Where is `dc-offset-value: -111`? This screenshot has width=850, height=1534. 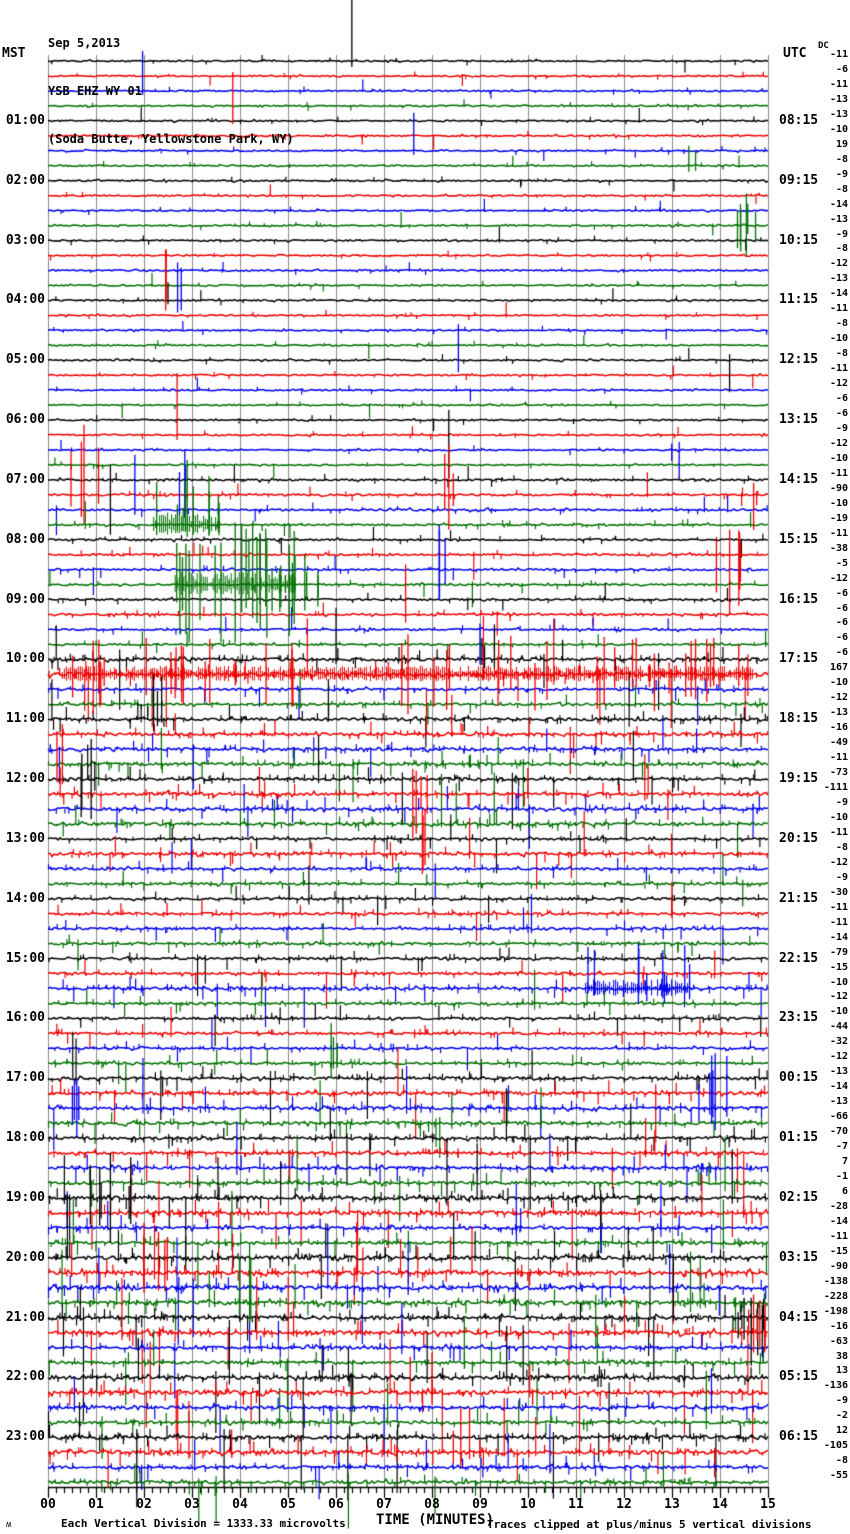 dc-offset-value: -111 is located at coordinates (835, 788).